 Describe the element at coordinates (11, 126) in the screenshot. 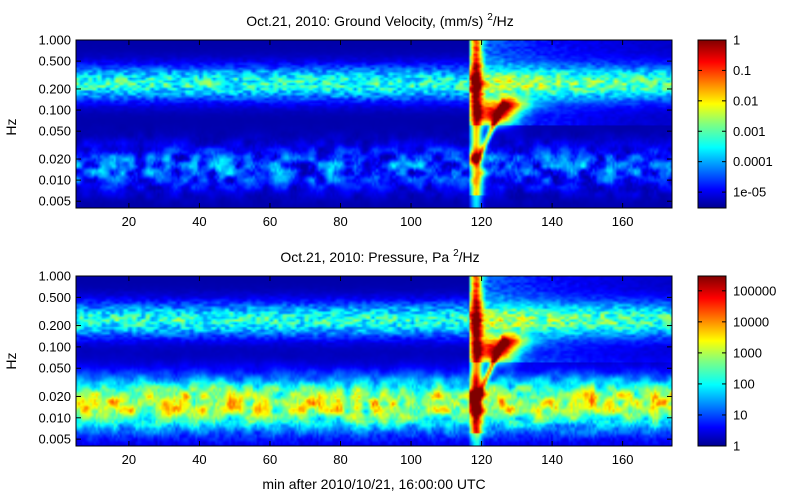

I see `velocity-ylabel: Hz` at that location.